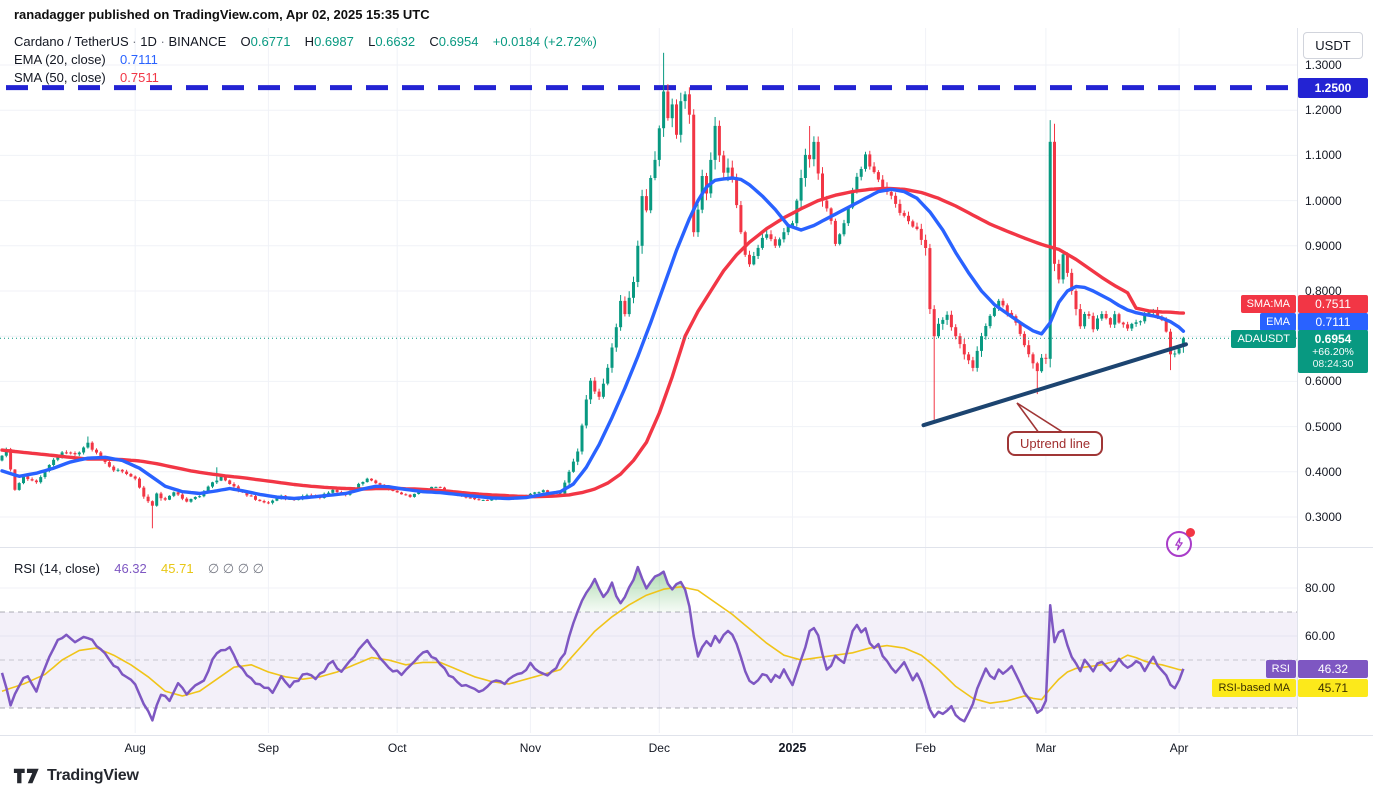  I want to click on tradingview-logo: TradingView, so click(76, 776).